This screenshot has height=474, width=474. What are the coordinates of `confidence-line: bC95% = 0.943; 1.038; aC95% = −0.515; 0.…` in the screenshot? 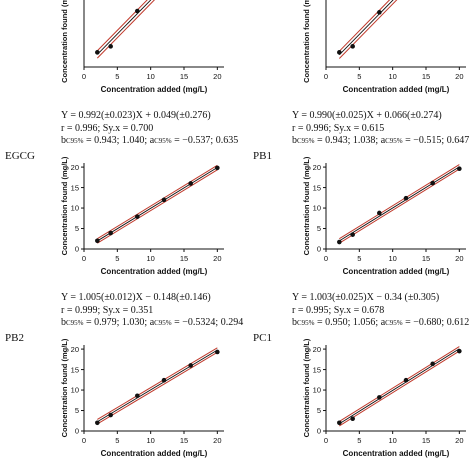 It's located at (381, 140).